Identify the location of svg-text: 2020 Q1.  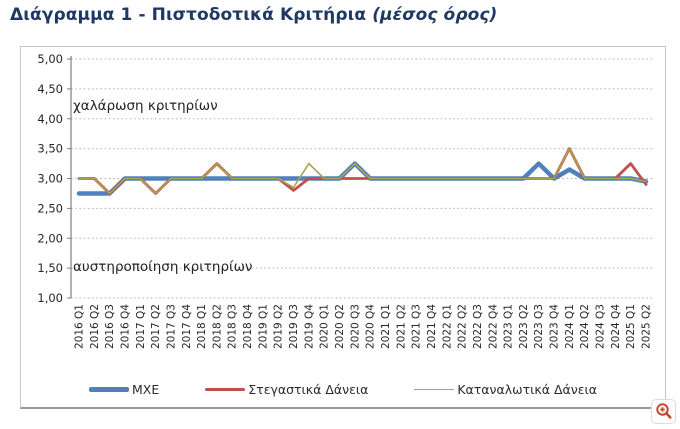
(325, 326).